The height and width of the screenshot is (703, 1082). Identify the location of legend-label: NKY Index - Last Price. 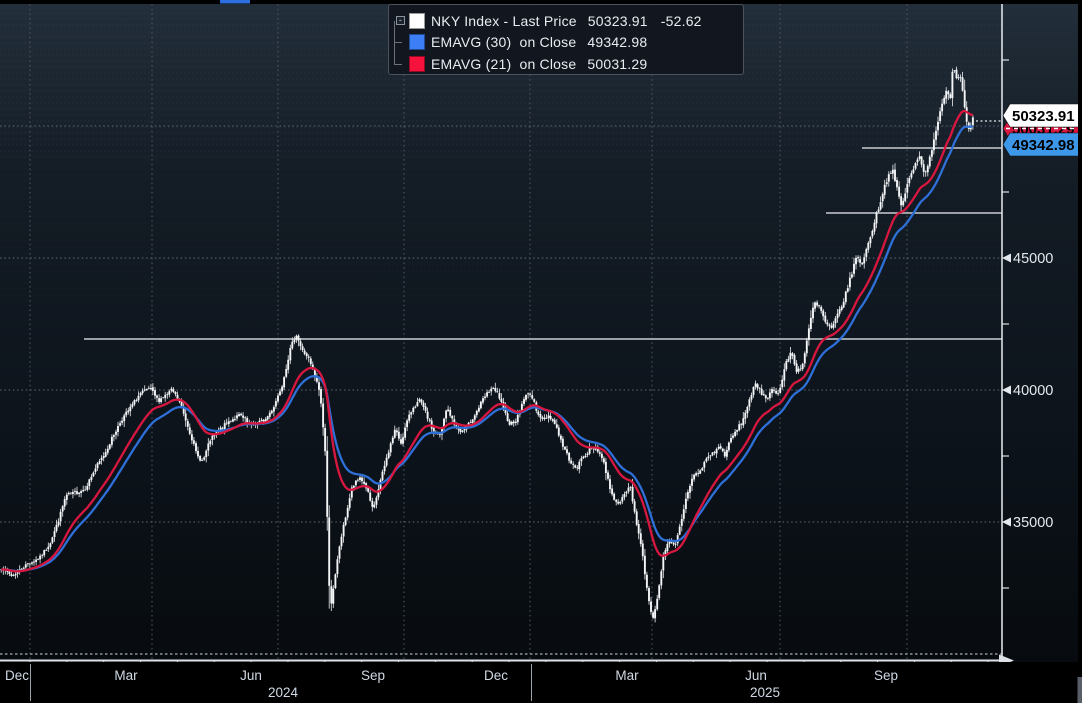
(504, 20).